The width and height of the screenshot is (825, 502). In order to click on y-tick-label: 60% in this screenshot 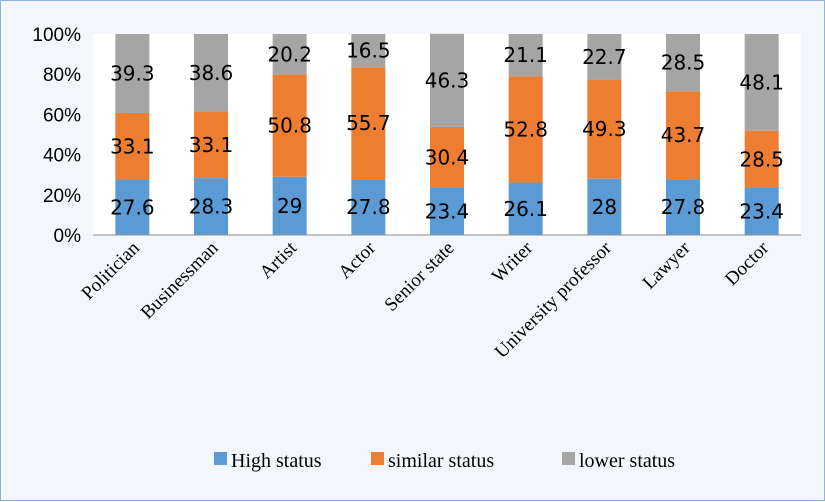, I will do `click(62, 115)`.